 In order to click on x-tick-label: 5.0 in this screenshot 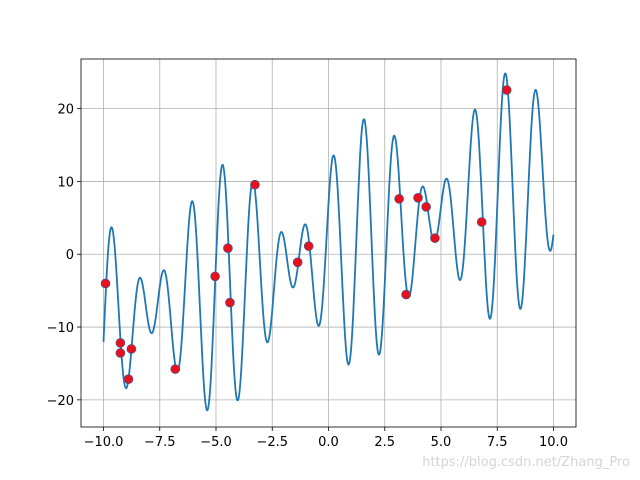, I will do `click(441, 442)`.